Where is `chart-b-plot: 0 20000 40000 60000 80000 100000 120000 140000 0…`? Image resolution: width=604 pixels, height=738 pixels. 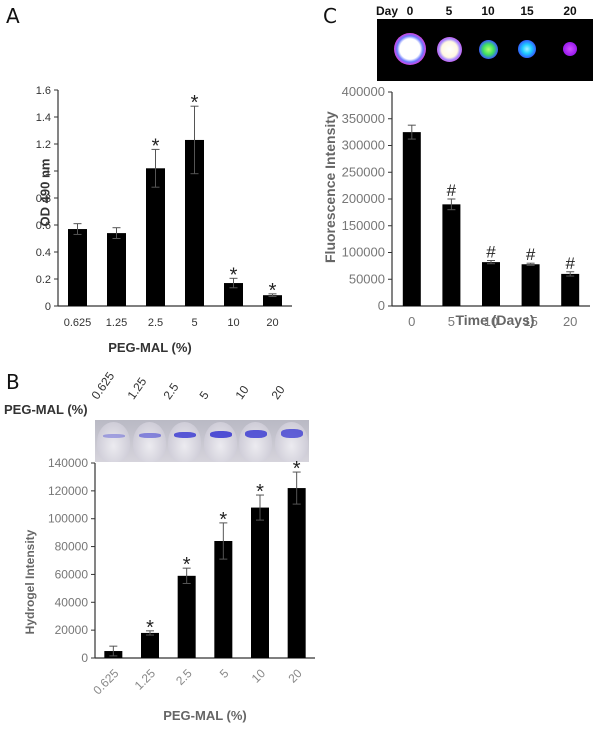 chart-b-plot: 0 20000 40000 60000 80000 100000 120000 140000 0… is located at coordinates (181, 576).